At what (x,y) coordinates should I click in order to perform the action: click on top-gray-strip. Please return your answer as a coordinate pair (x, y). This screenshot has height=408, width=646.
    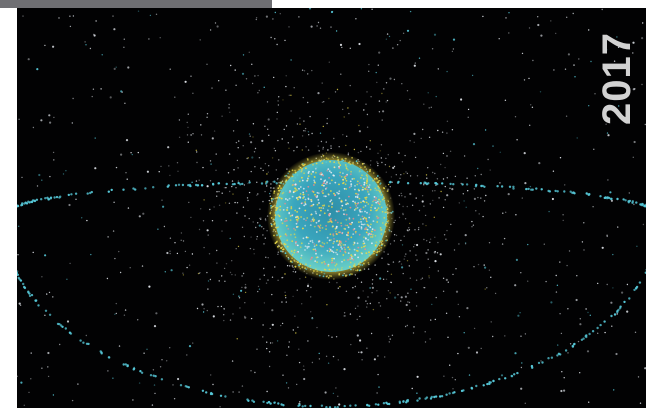
    Looking at the image, I should click on (136, 4).